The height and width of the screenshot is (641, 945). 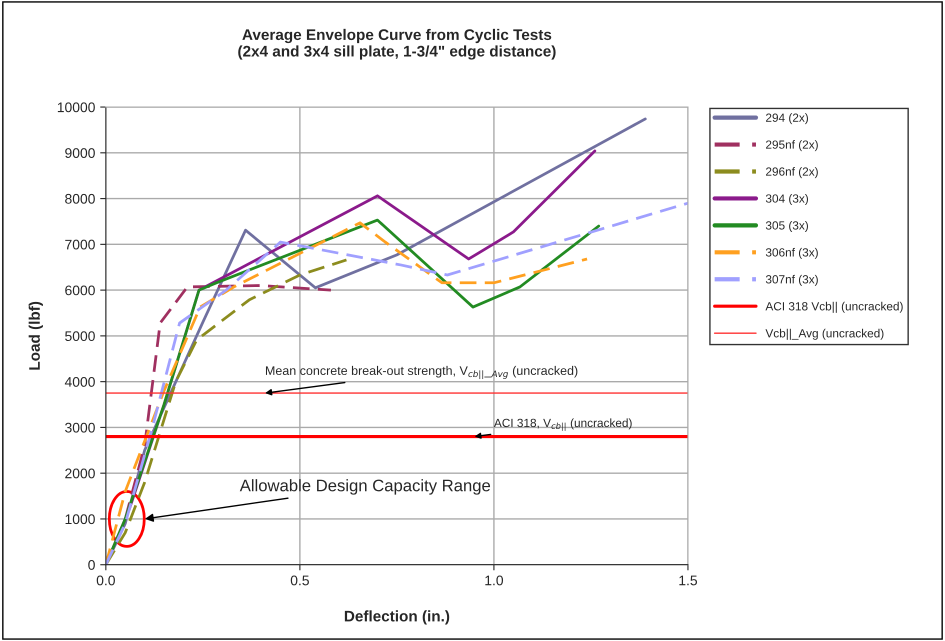 What do you see at coordinates (79, 381) in the screenshot?
I see `y-tick-label: 4000` at bounding box center [79, 381].